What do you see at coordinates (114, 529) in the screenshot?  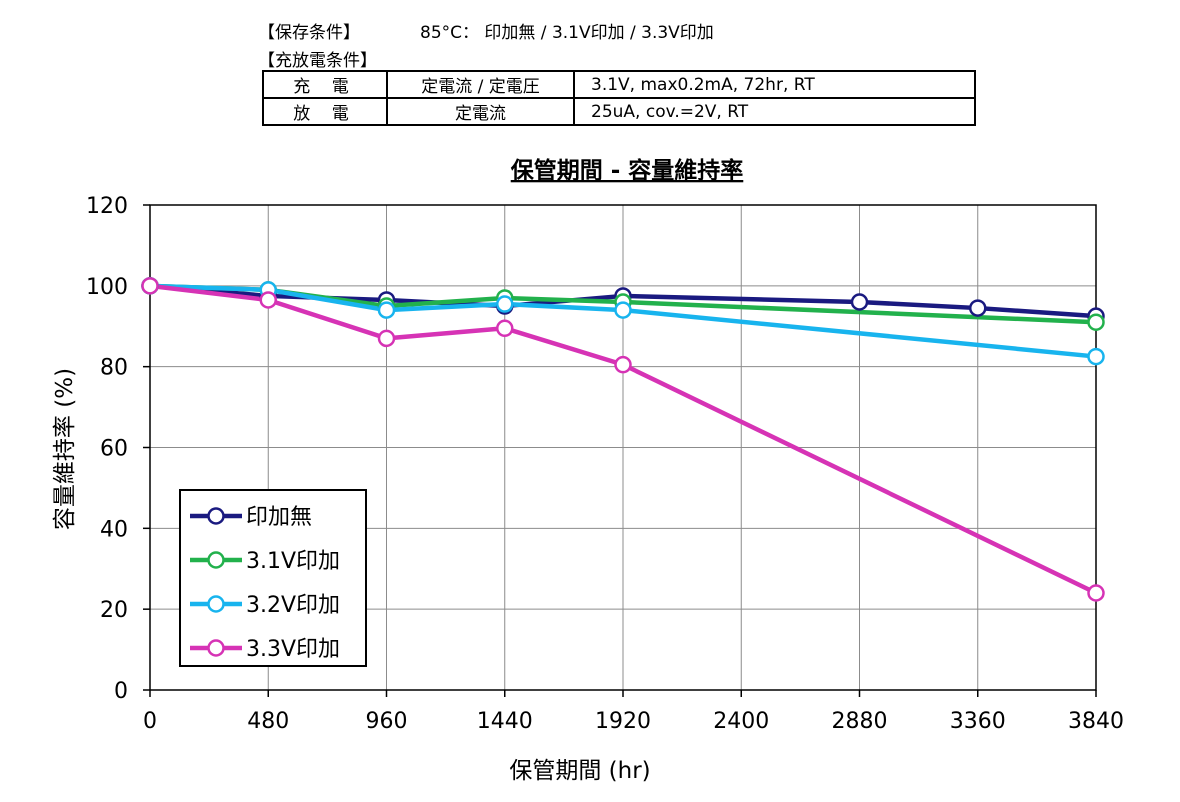 I see `y-tick-label: 40` at bounding box center [114, 529].